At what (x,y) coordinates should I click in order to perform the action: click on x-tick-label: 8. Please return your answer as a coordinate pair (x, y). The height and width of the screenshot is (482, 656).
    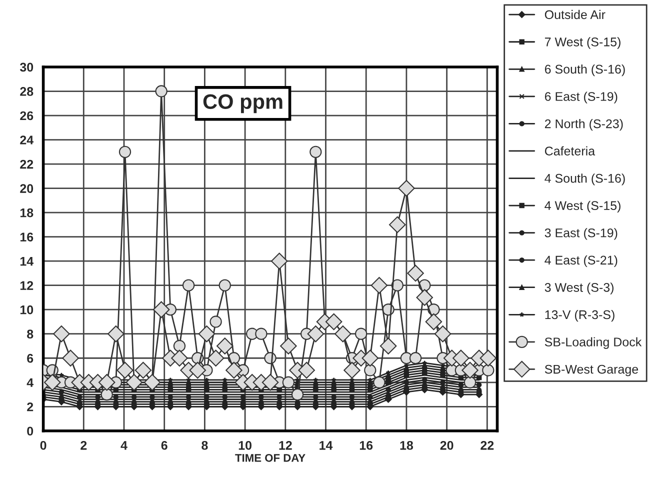
    Looking at the image, I should click on (205, 445).